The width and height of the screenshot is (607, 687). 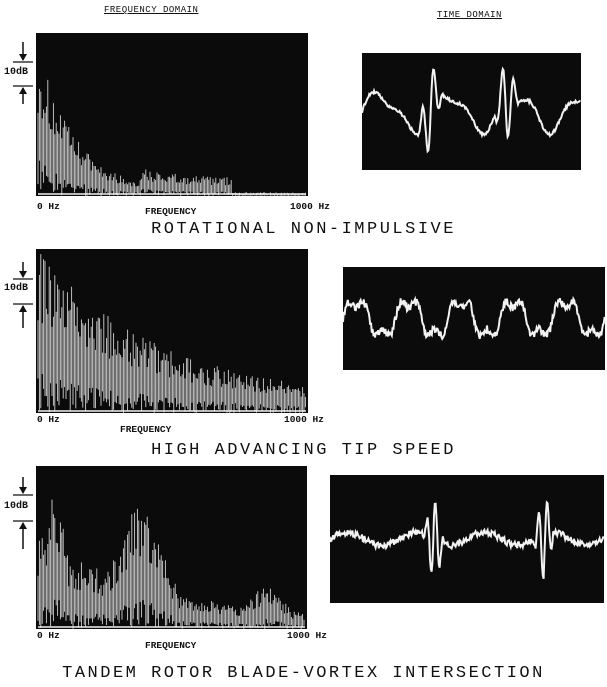 I want to click on time-domain-header: TIME DOMAIN, so click(x=469, y=15).